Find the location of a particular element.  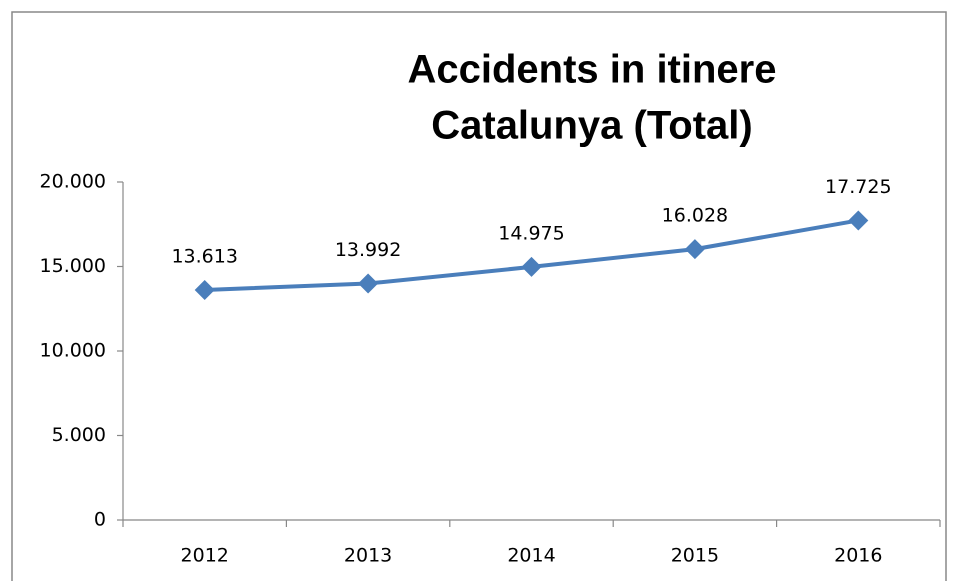

x-tick-label: 2013 is located at coordinates (368, 556).